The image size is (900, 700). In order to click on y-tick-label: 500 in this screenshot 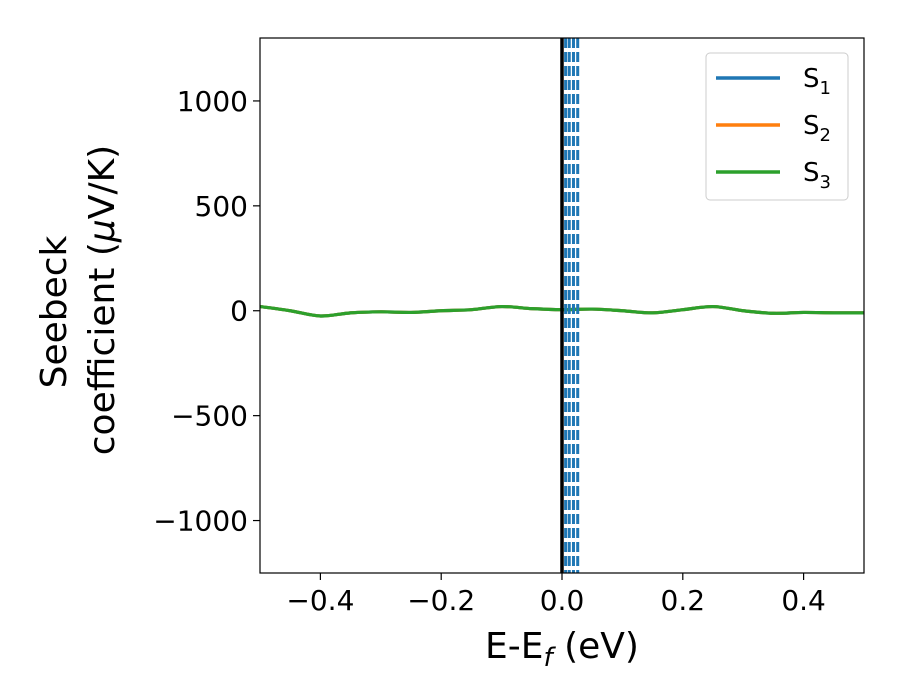, I will do `click(221, 206)`.